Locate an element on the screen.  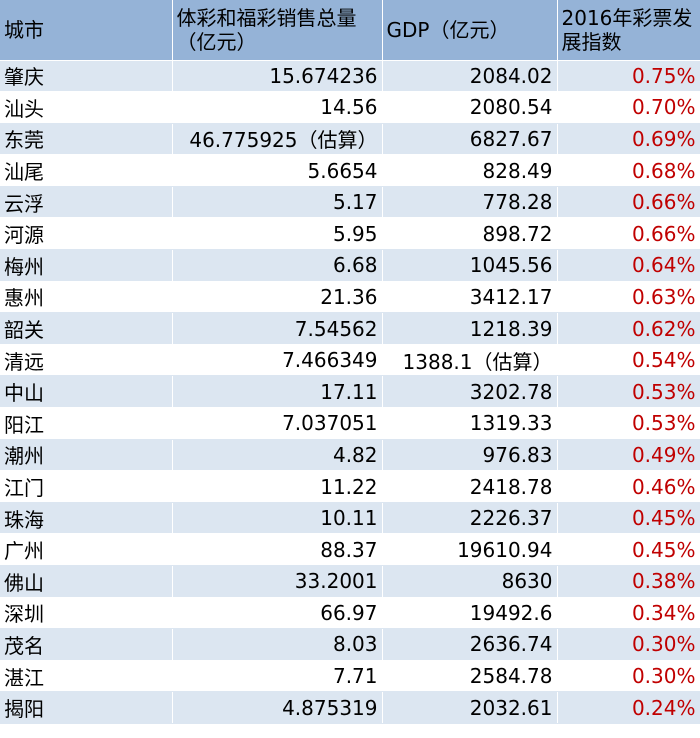
city-cell: 江门 is located at coordinates (86, 486).